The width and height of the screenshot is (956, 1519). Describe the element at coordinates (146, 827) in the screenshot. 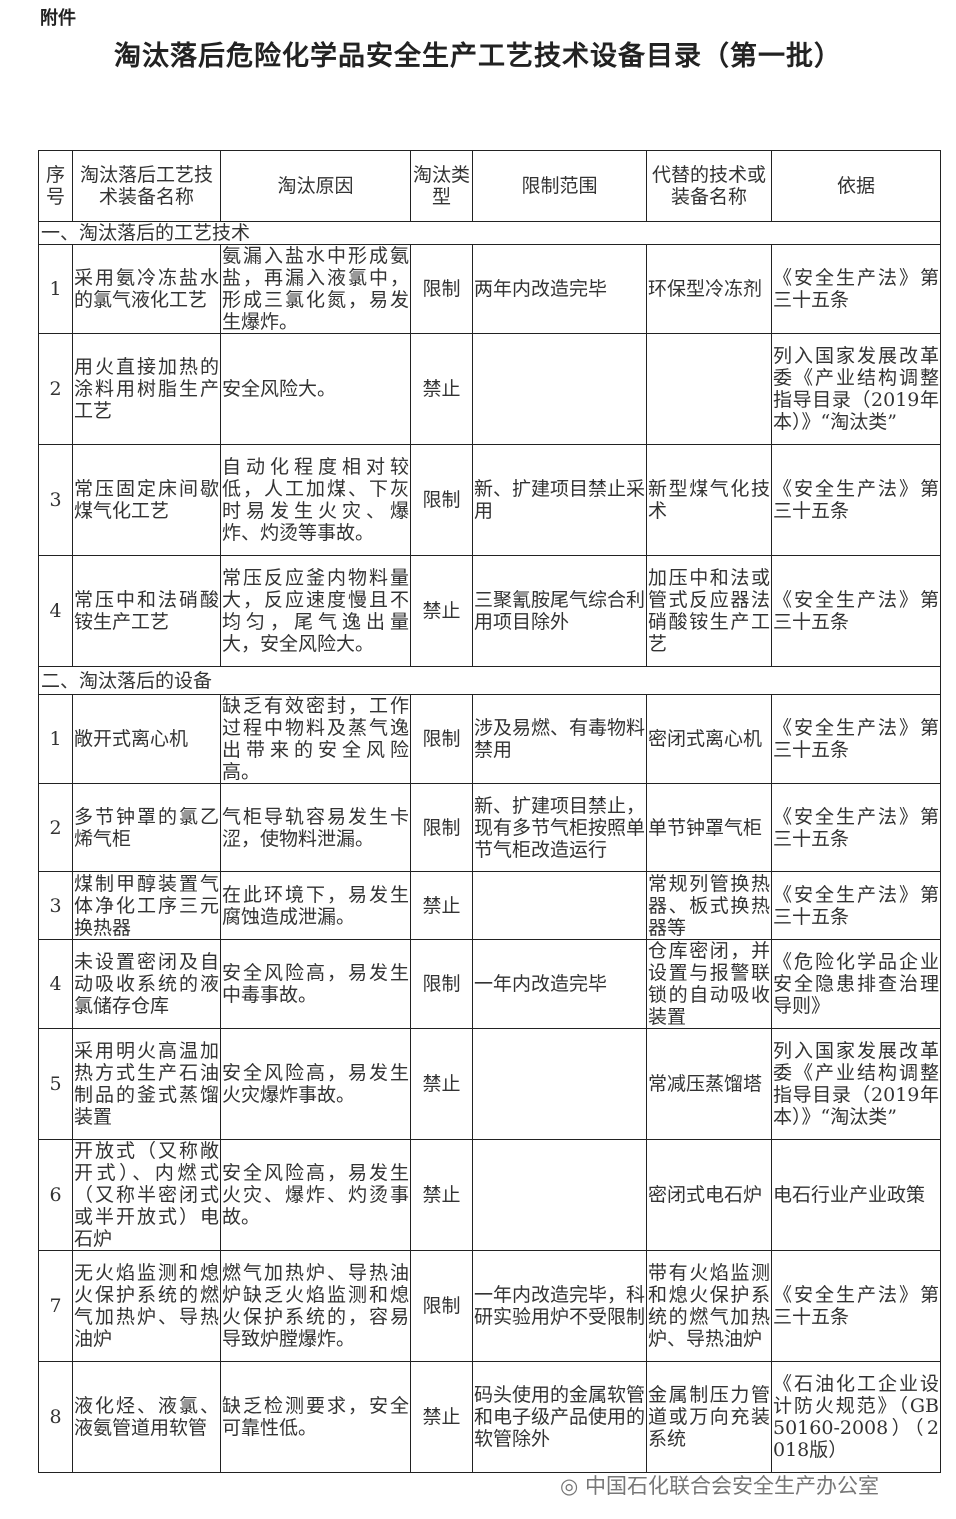

I see `table-cell: 多节钟罩的氯乙烯气柜` at that location.